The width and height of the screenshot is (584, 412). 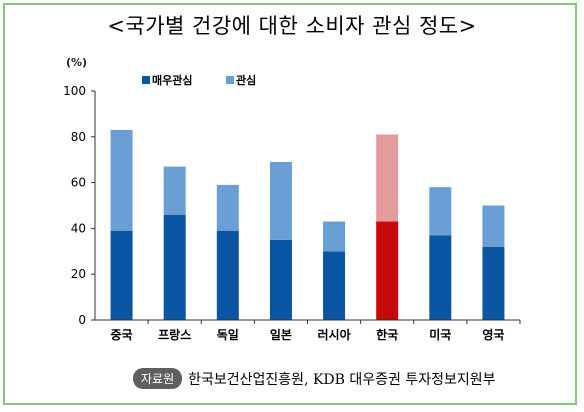 I want to click on x-tick-label: 미국, so click(x=440, y=334).